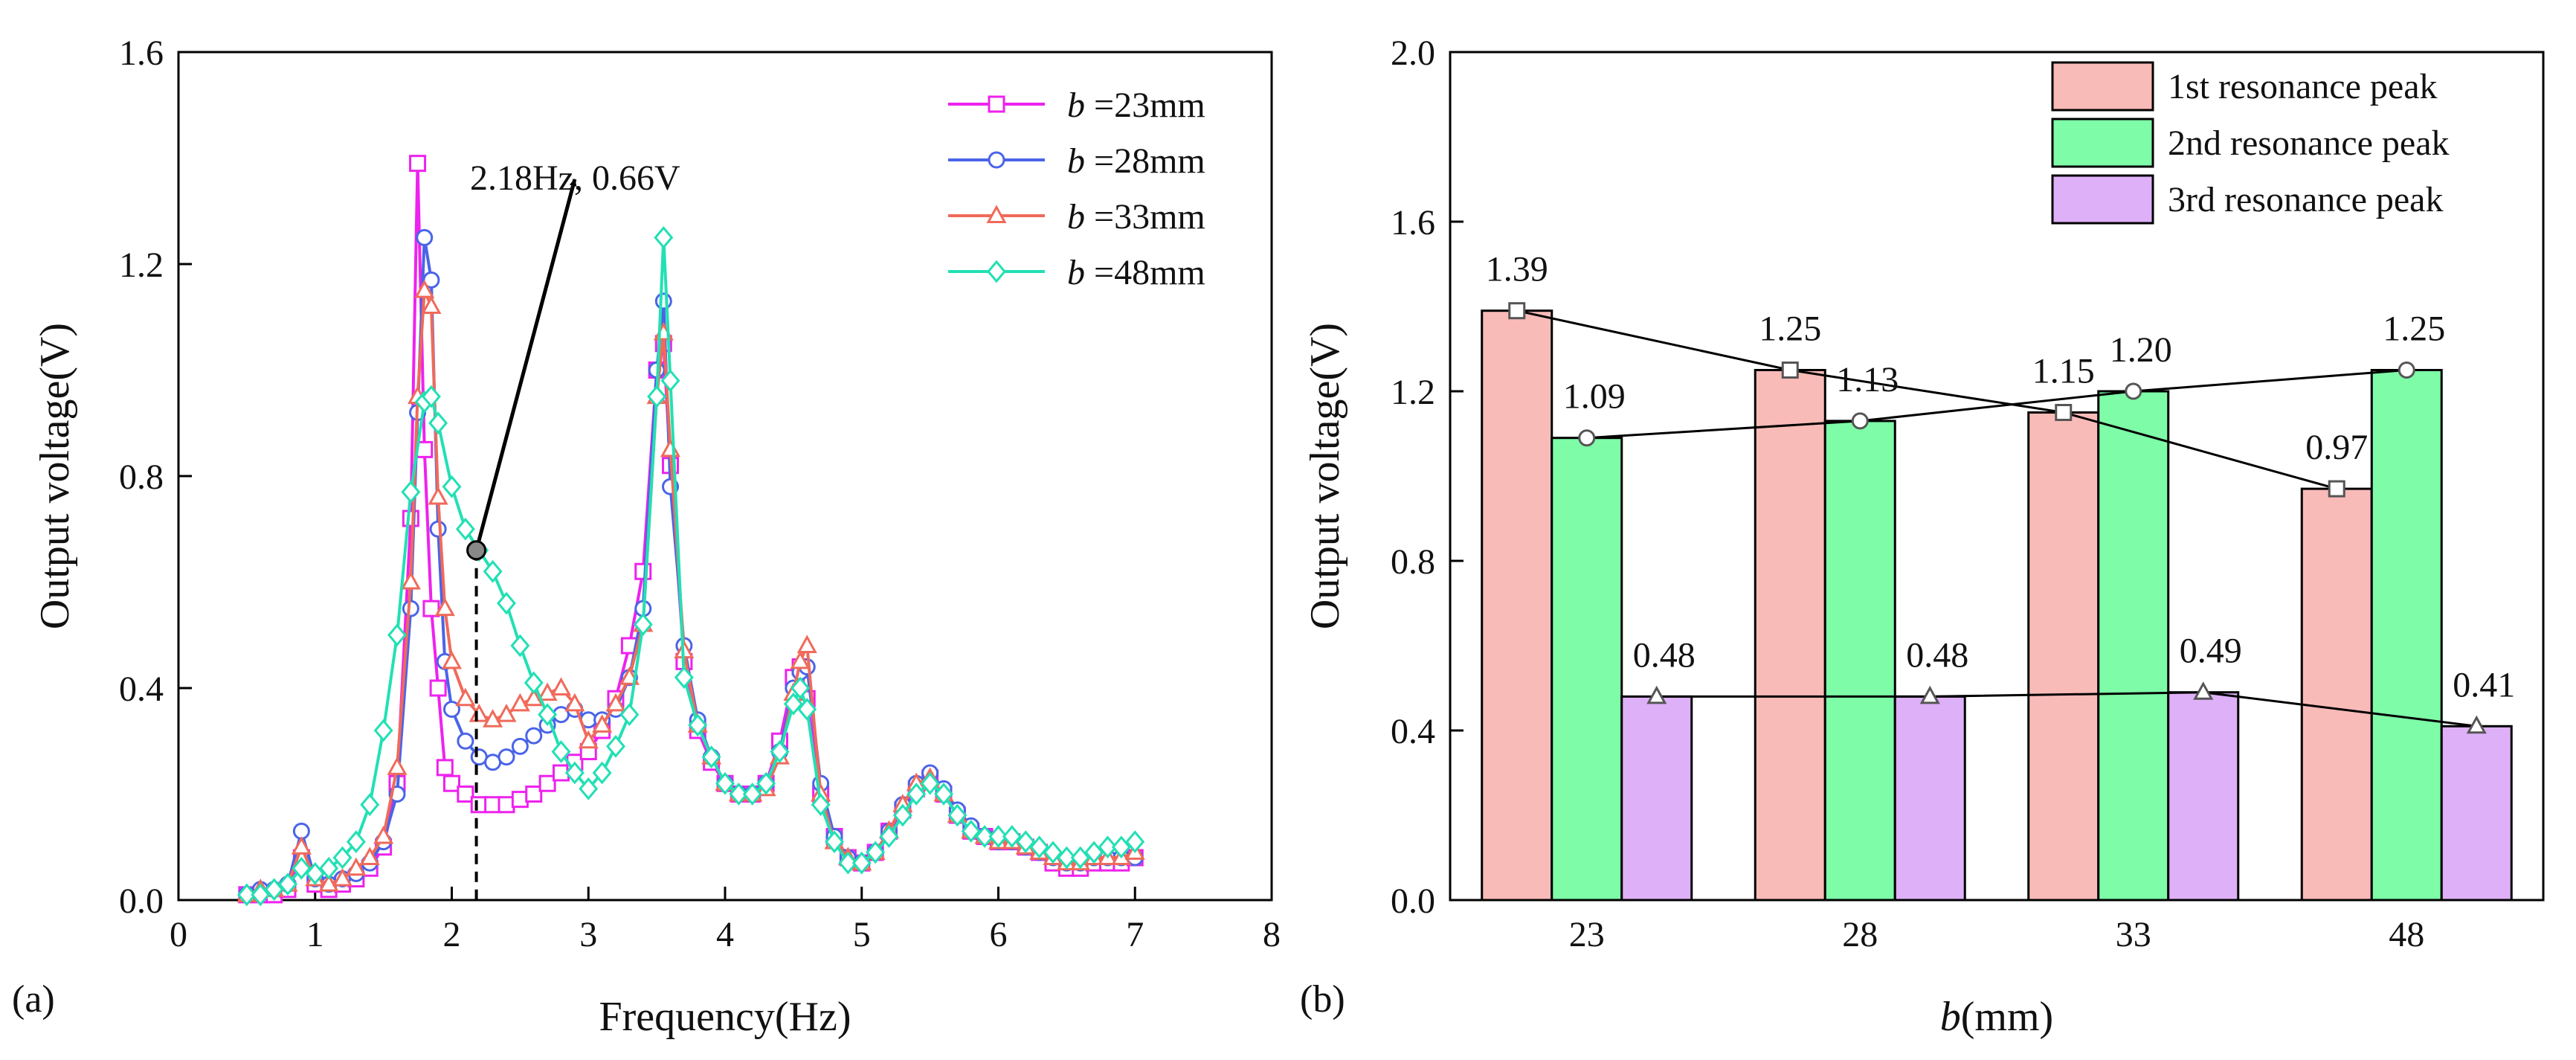 The height and width of the screenshot is (1060, 2576). I want to click on x-tick-label-a: 1, so click(315, 934).